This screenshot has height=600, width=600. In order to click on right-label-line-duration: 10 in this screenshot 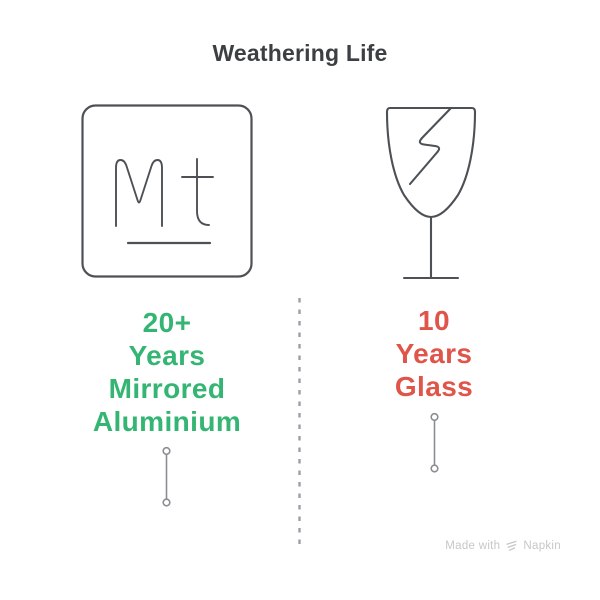, I will do `click(434, 320)`.